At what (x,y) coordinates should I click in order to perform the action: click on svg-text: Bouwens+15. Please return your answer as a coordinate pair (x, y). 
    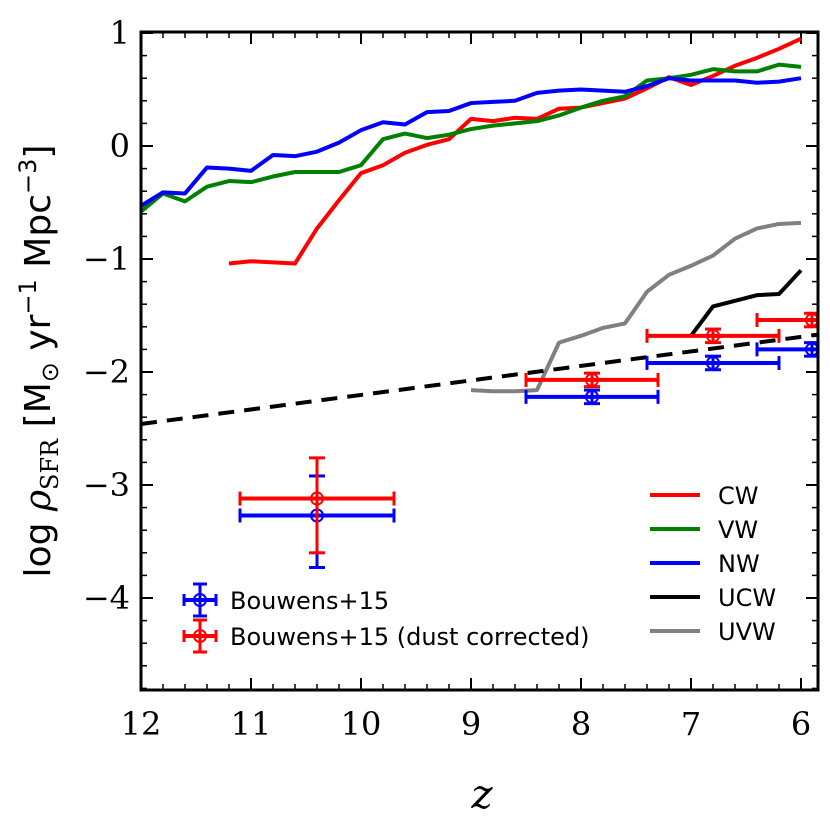
    Looking at the image, I should click on (309, 601).